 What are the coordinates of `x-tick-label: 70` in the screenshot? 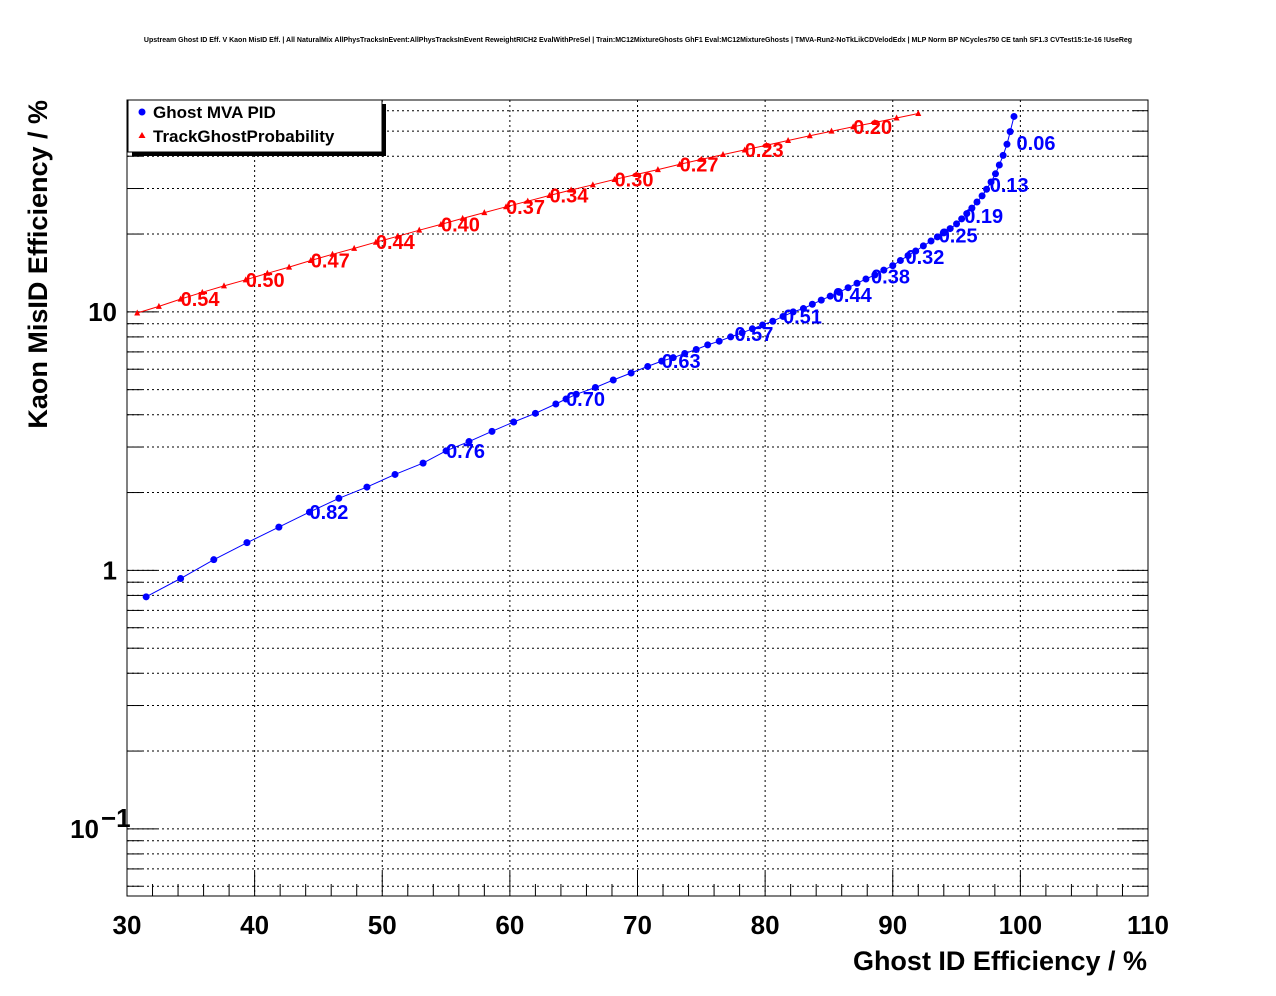 It's located at (637, 925).